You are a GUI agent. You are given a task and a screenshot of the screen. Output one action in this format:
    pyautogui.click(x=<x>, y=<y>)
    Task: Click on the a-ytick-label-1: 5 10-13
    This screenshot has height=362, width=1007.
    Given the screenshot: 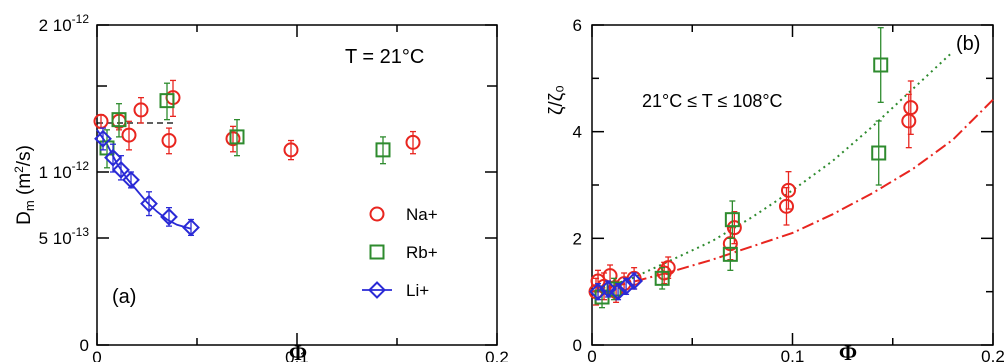 What is the action you would take?
    pyautogui.click(x=64, y=236)
    